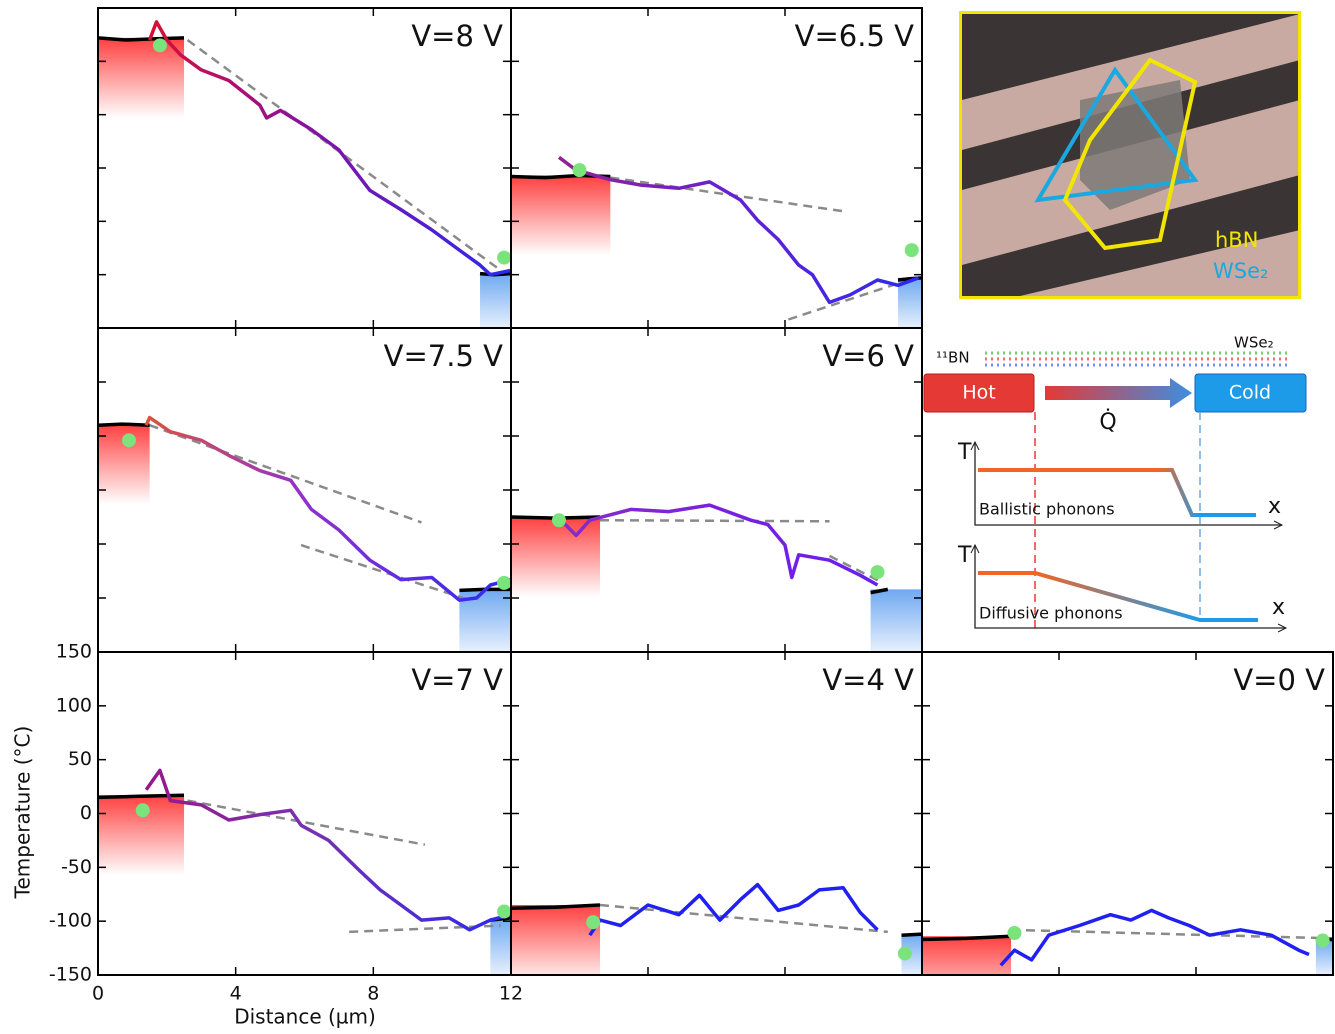  I want to click on heat-flow-label: Q̇, so click(1107, 422).